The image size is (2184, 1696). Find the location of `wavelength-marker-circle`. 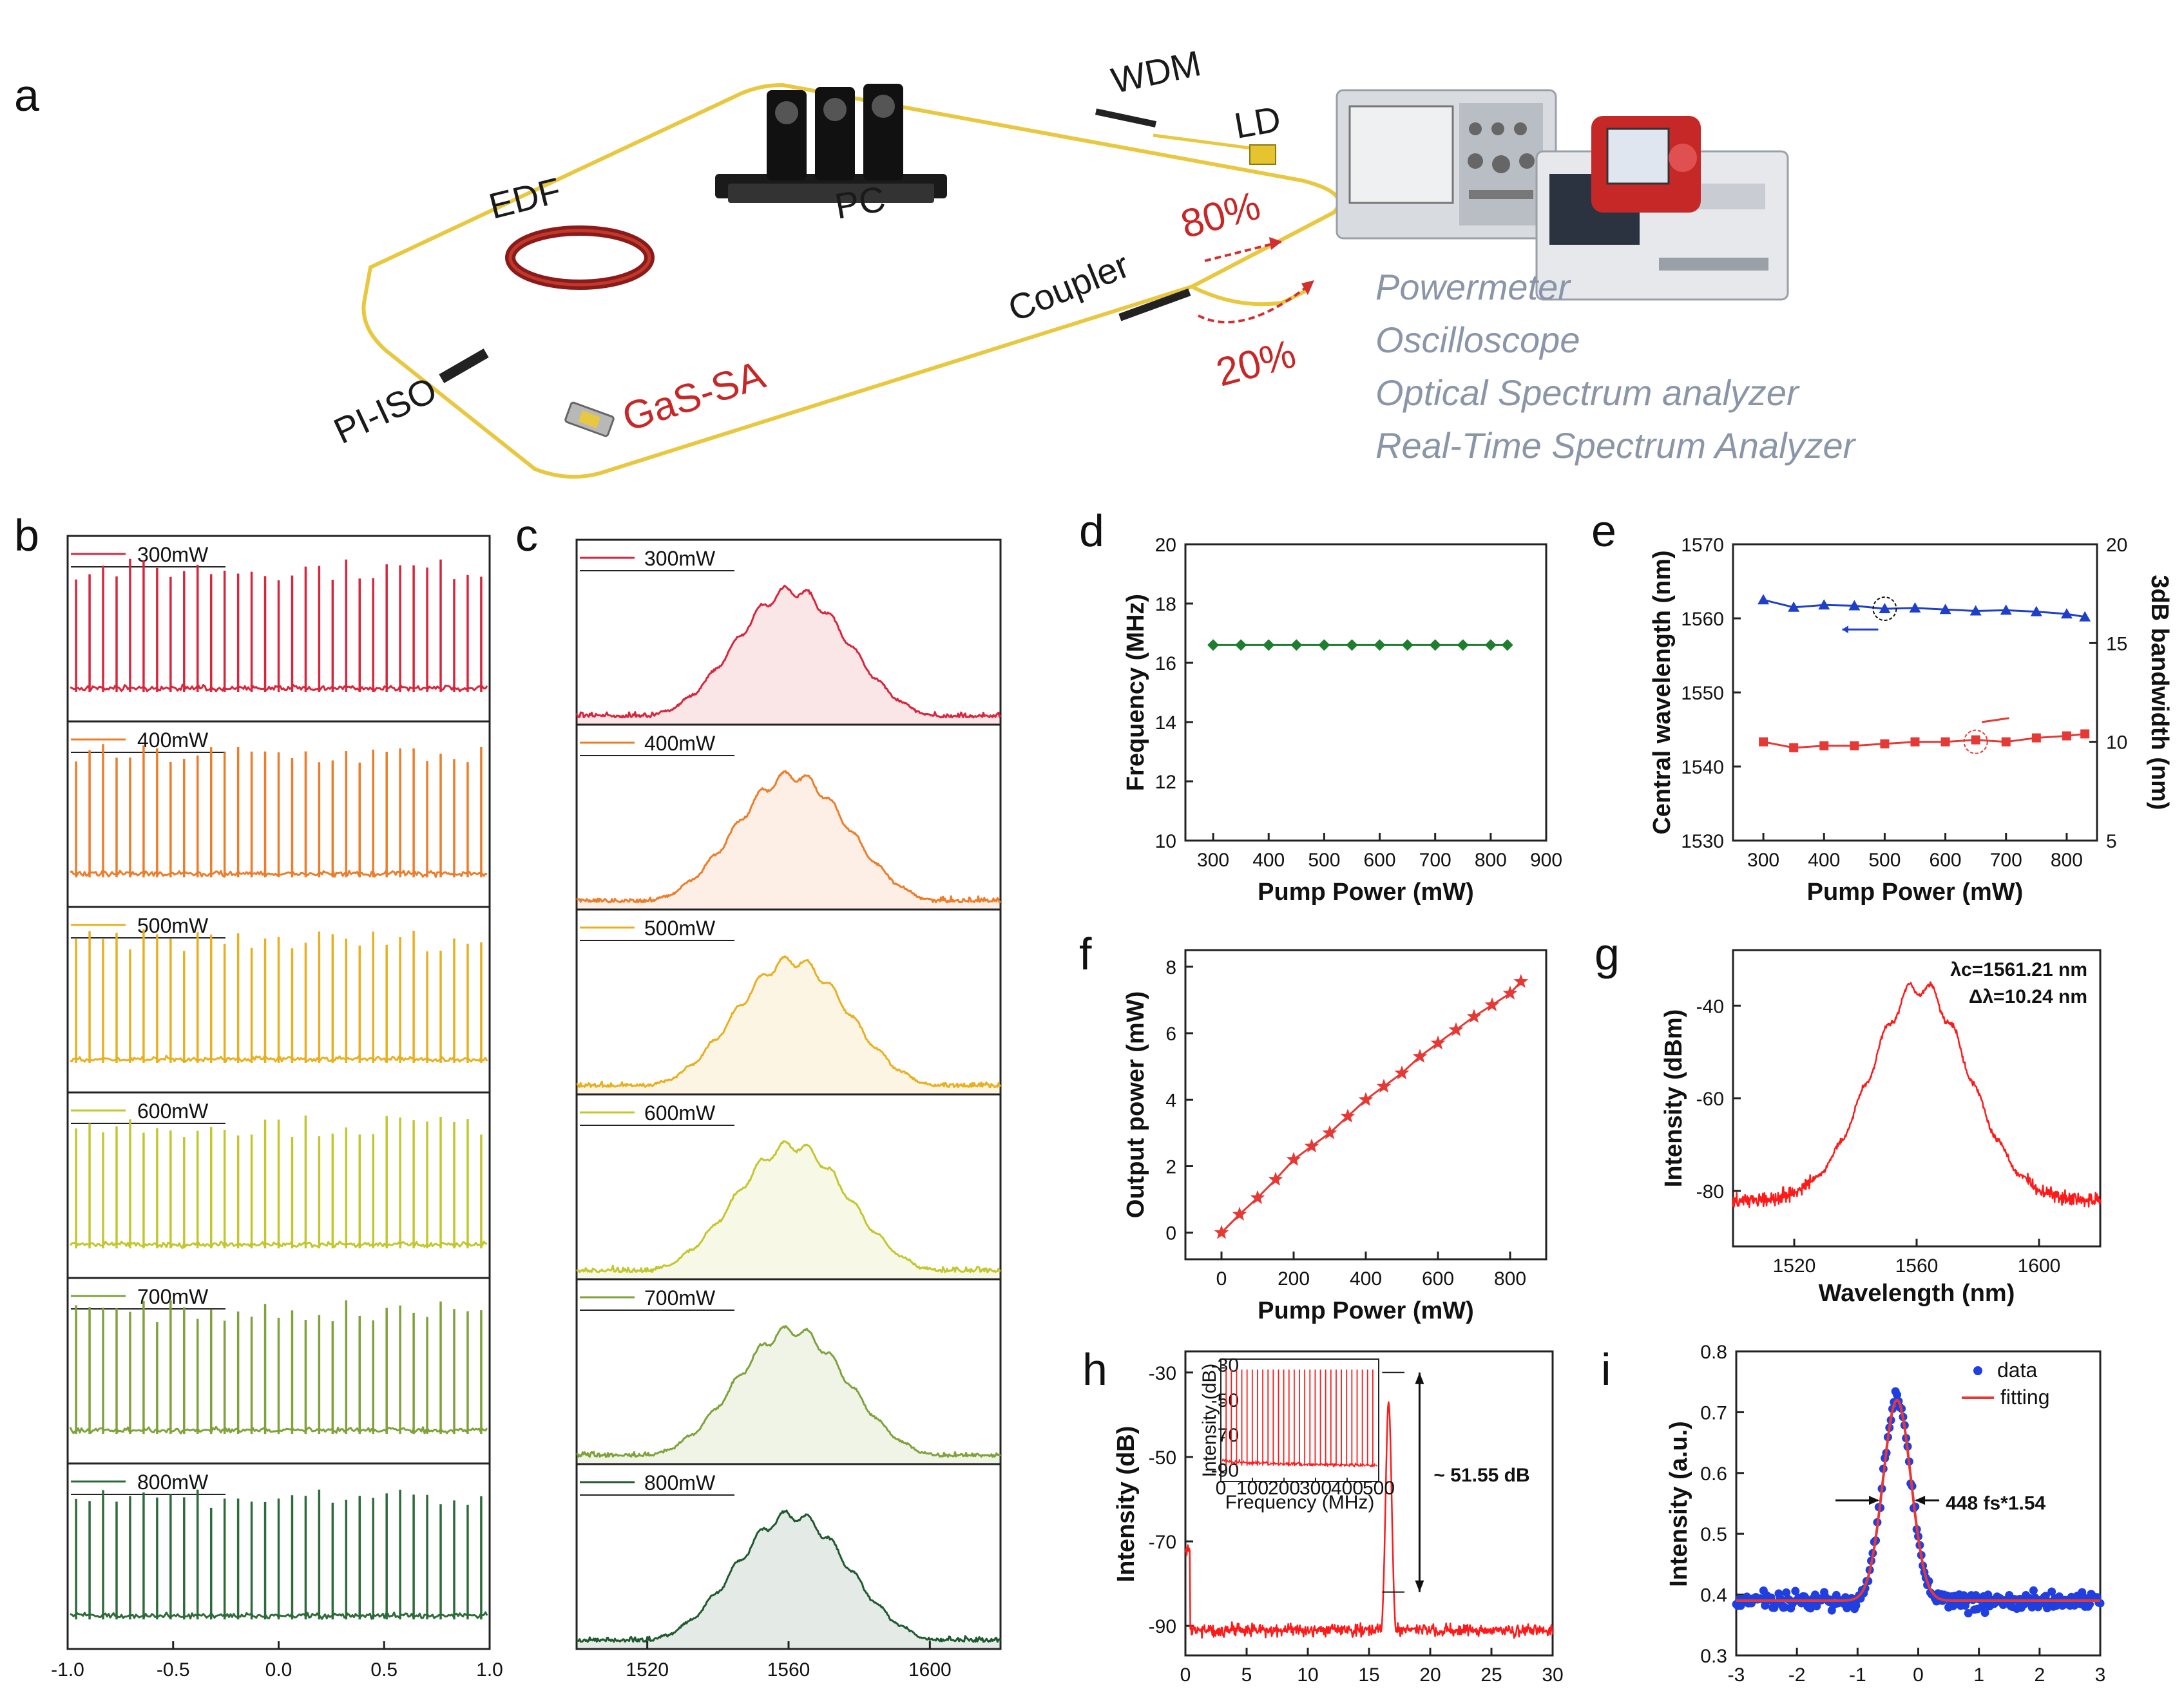

wavelength-marker-circle is located at coordinates (1885, 609).